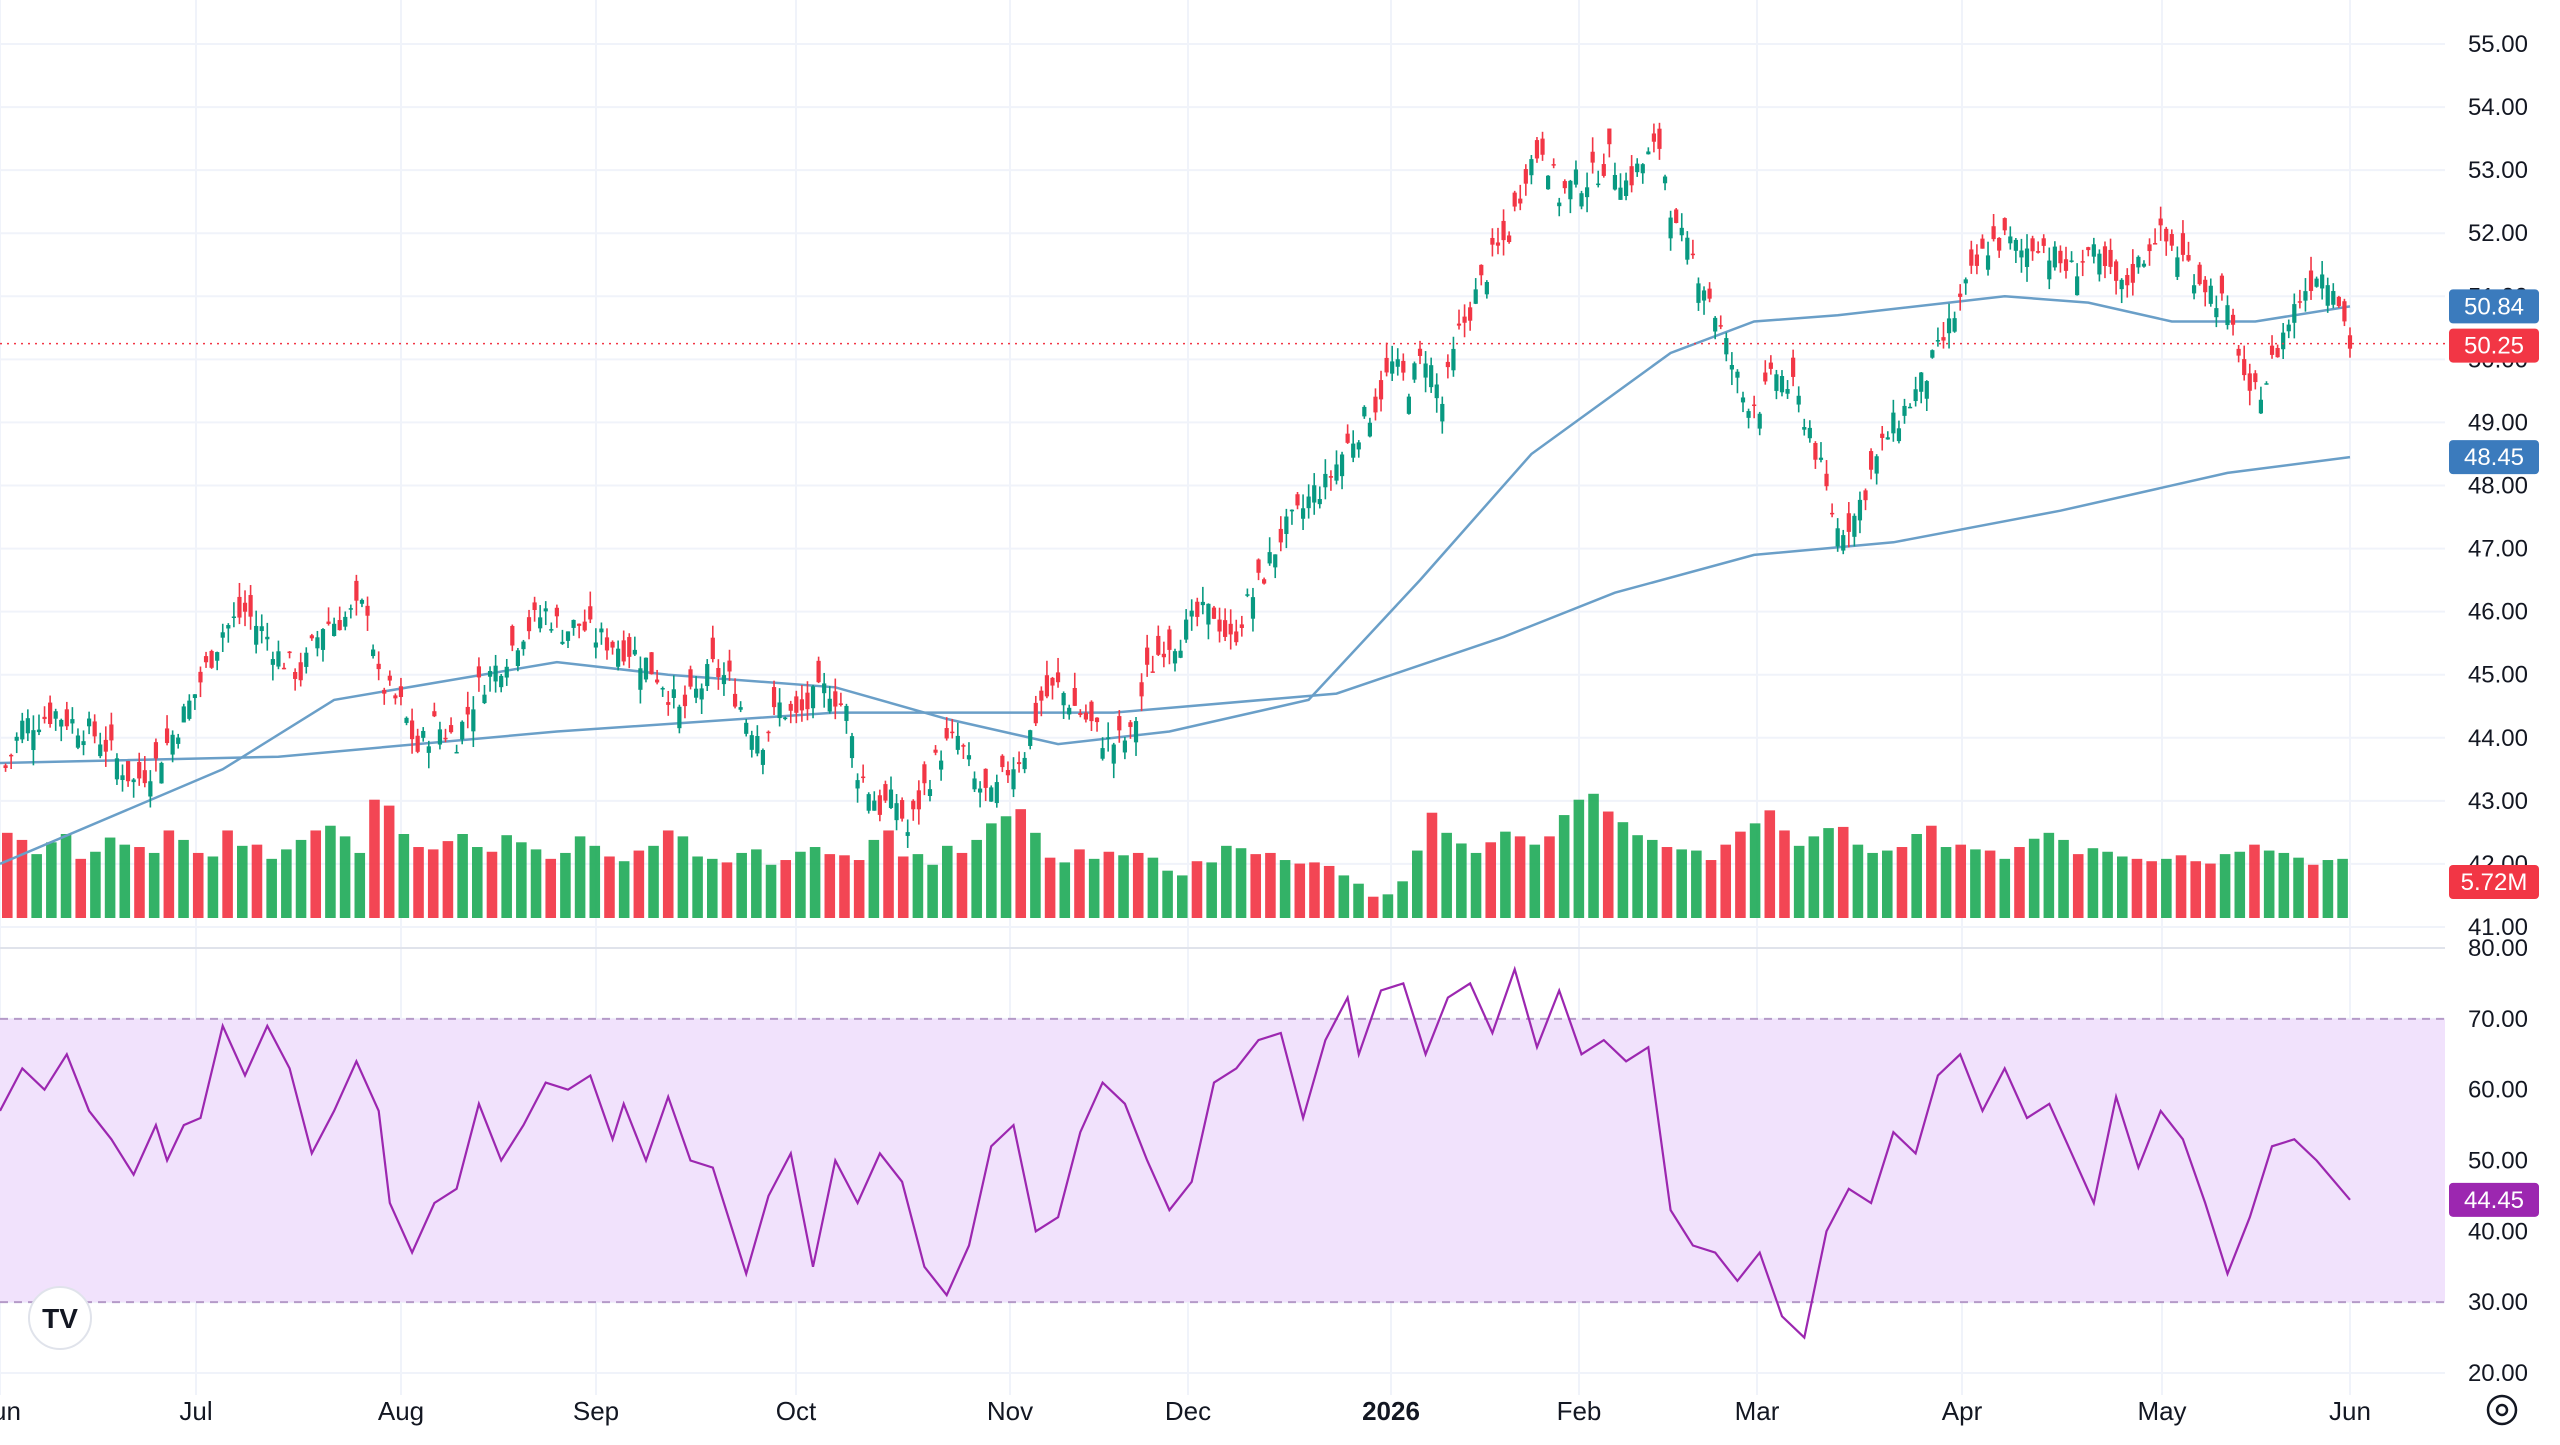 The width and height of the screenshot is (2560, 1445). What do you see at coordinates (2498, 233) in the screenshot?
I see `price-tick-label: 52.00` at bounding box center [2498, 233].